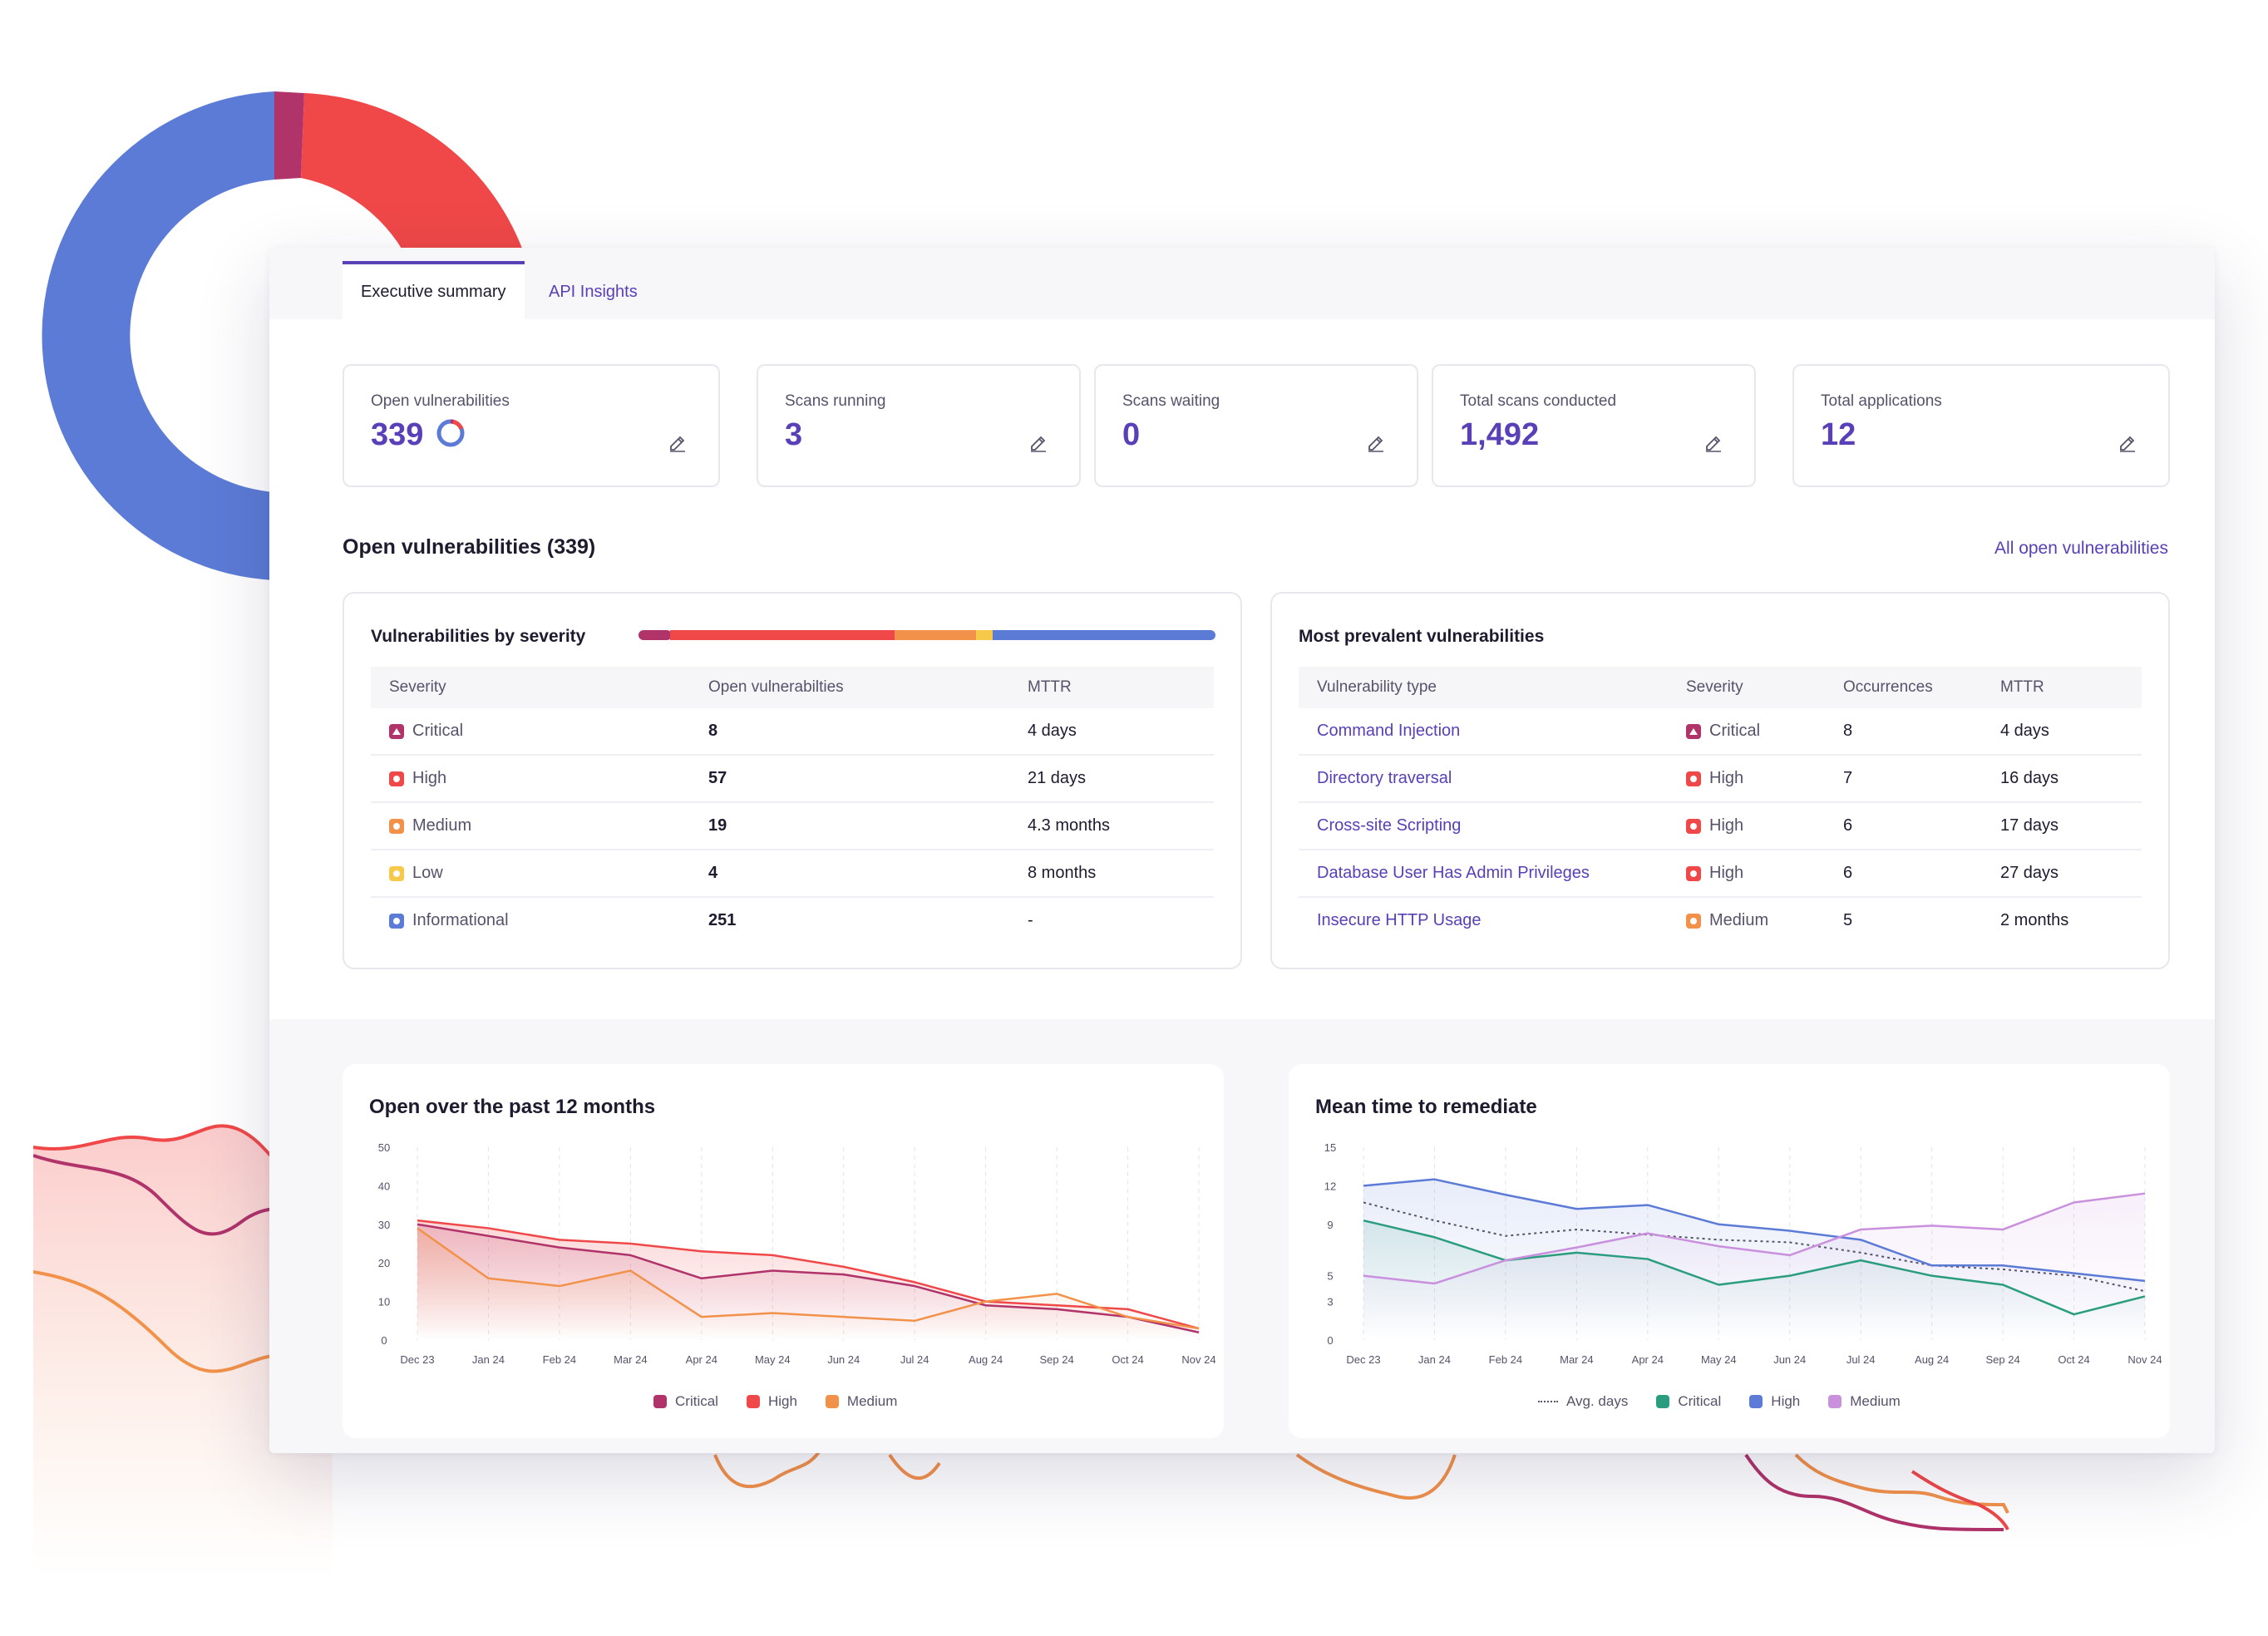  What do you see at coordinates (397, 873) in the screenshot?
I see `low-severity-icon` at bounding box center [397, 873].